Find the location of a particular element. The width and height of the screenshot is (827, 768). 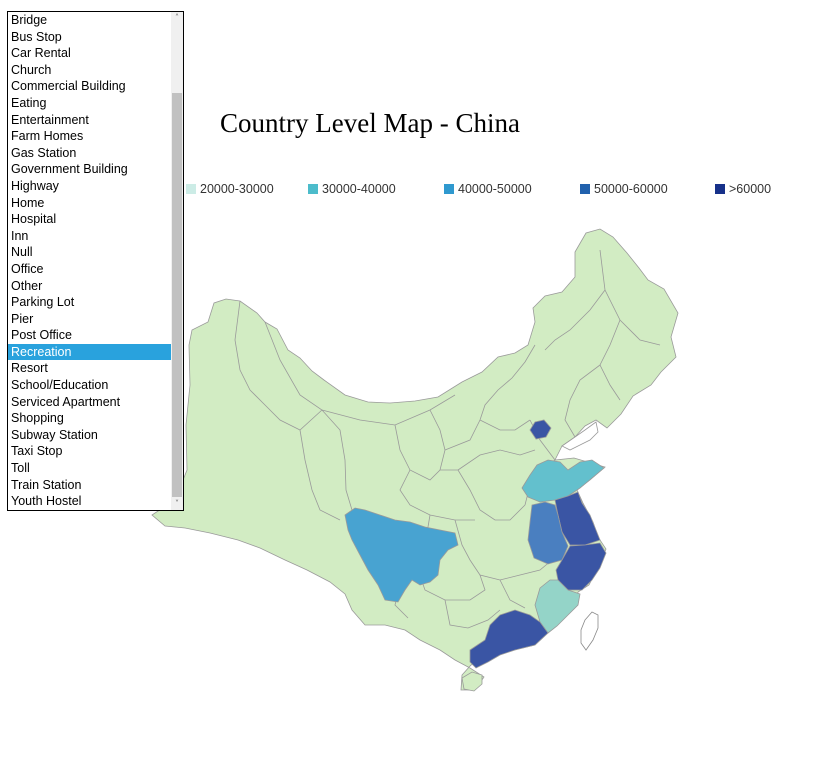

legend-item: 40000-50000 is located at coordinates (488, 189).